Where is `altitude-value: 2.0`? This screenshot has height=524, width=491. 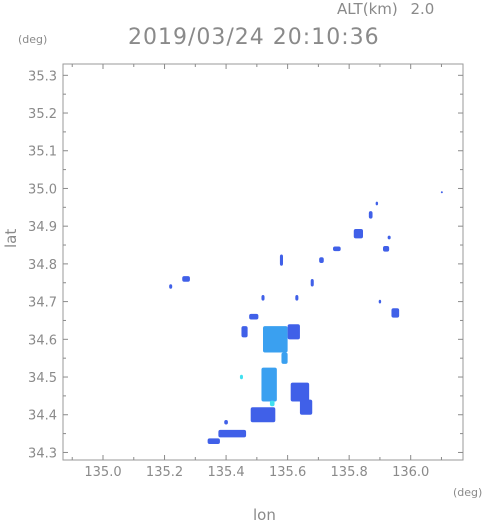 altitude-value: 2.0 is located at coordinates (422, 9).